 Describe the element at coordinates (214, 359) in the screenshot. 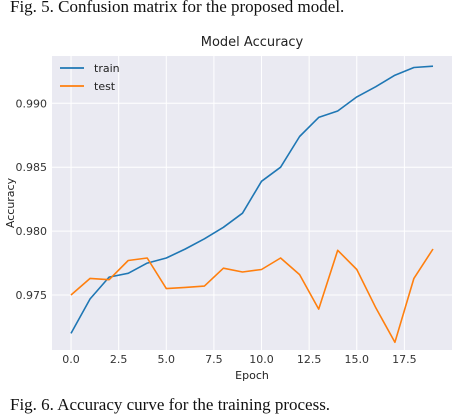

I see `x-tick-label: 7.5` at that location.